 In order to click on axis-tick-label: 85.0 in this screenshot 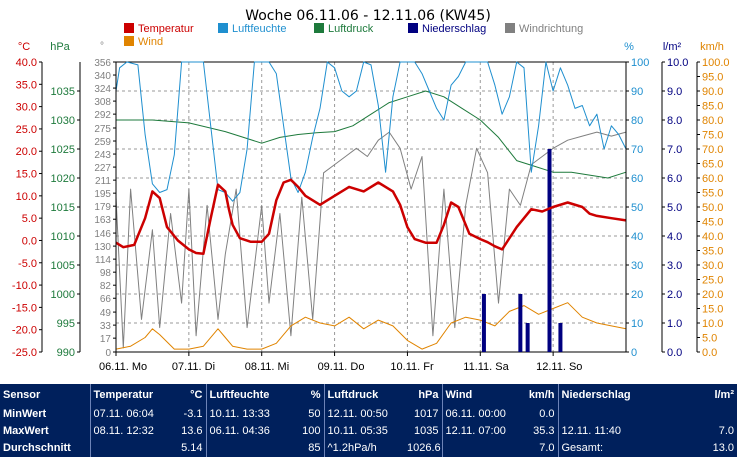, I will do `click(712, 107)`.